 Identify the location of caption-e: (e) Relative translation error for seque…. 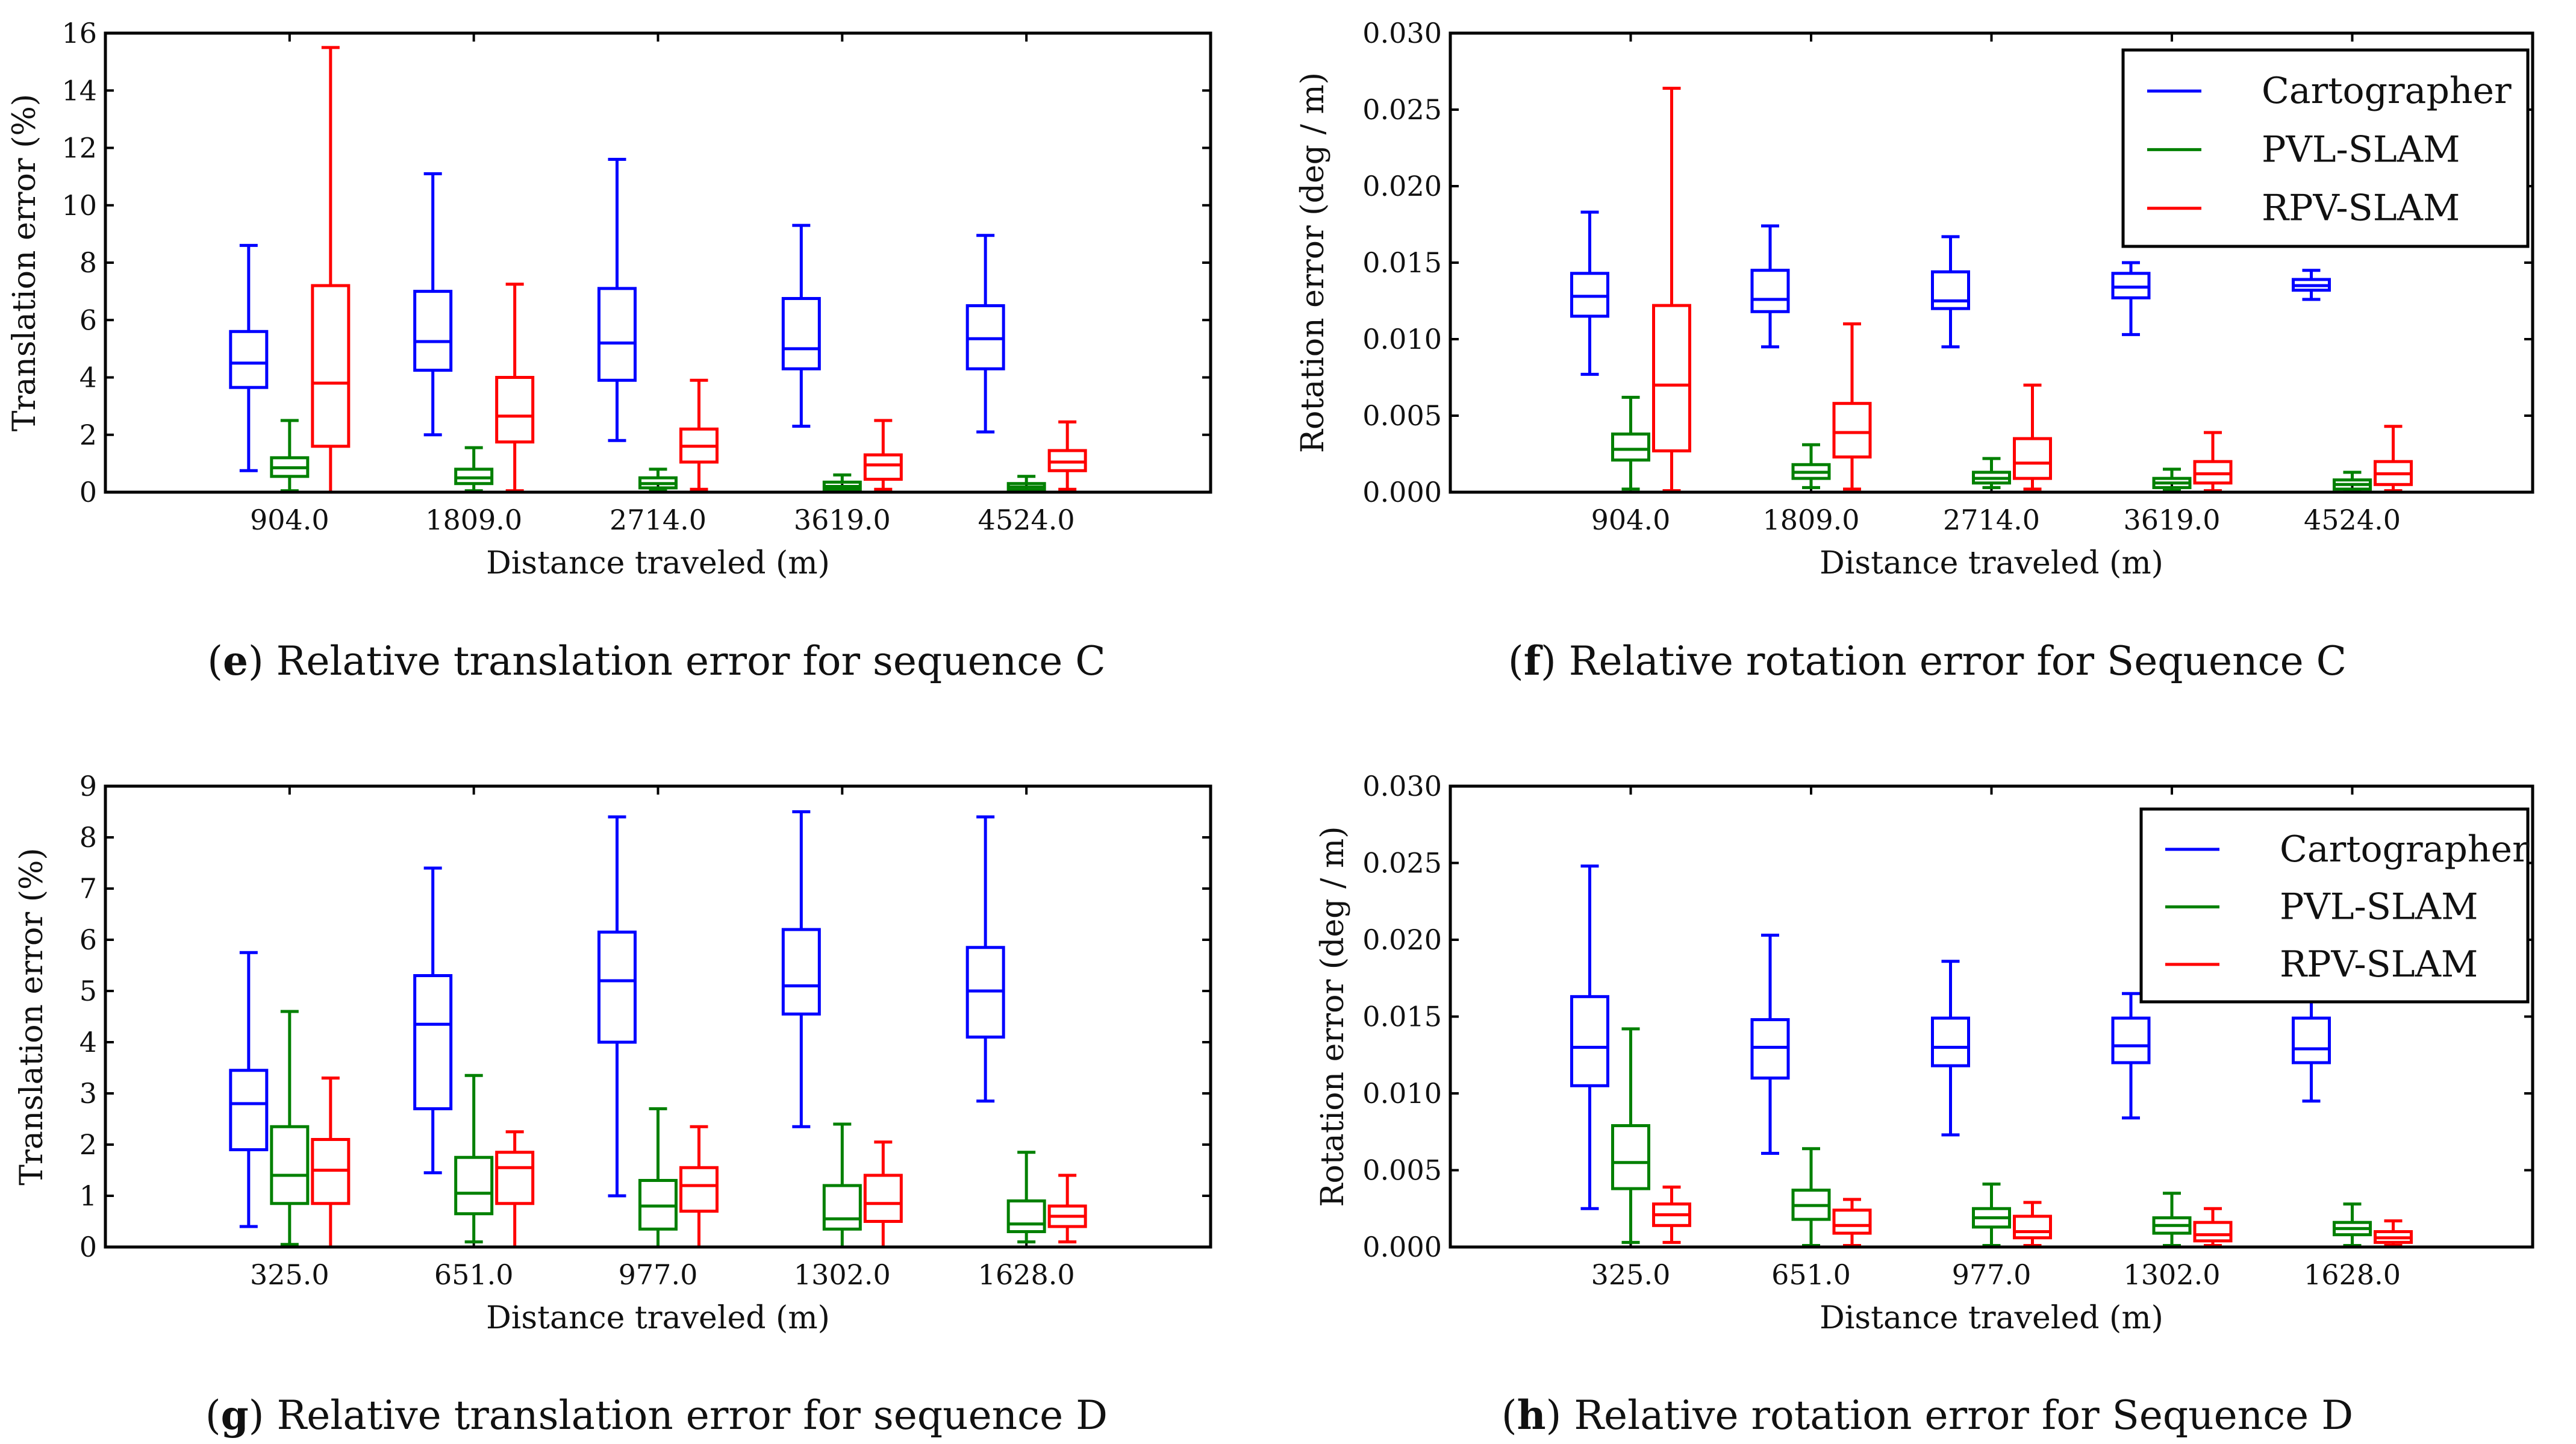
(656, 660).